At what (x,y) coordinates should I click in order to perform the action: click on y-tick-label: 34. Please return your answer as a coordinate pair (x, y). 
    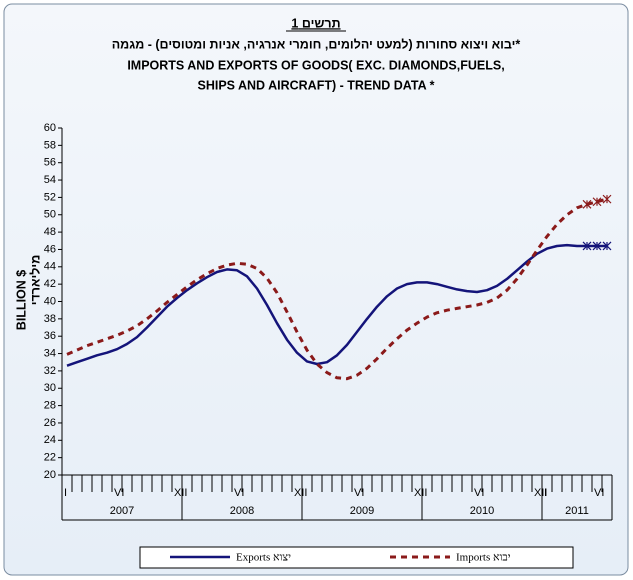
    Looking at the image, I should click on (50, 353).